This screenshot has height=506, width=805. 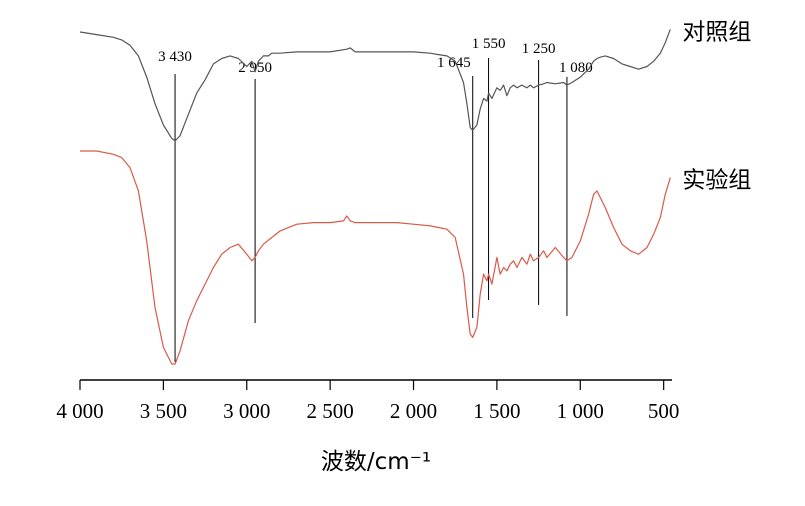 I want to click on peak-label: 1 645, so click(x=454, y=63).